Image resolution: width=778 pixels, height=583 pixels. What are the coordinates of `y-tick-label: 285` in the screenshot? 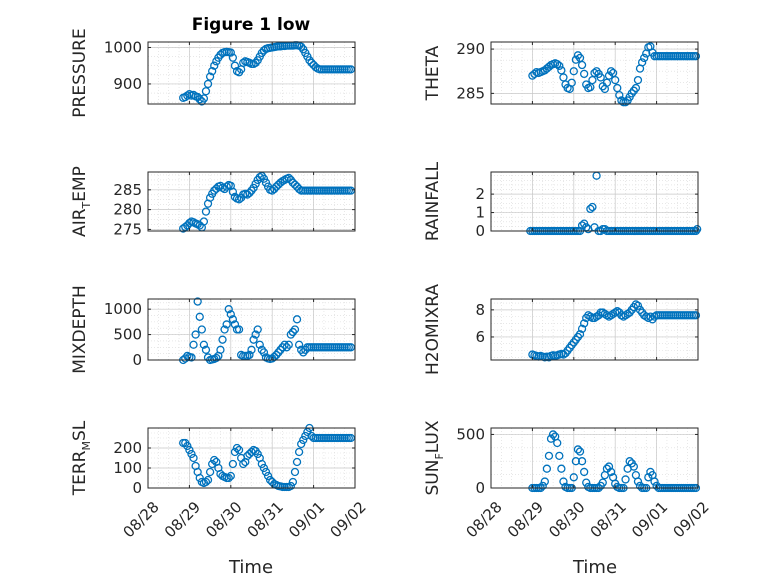 It's located at (127, 190).